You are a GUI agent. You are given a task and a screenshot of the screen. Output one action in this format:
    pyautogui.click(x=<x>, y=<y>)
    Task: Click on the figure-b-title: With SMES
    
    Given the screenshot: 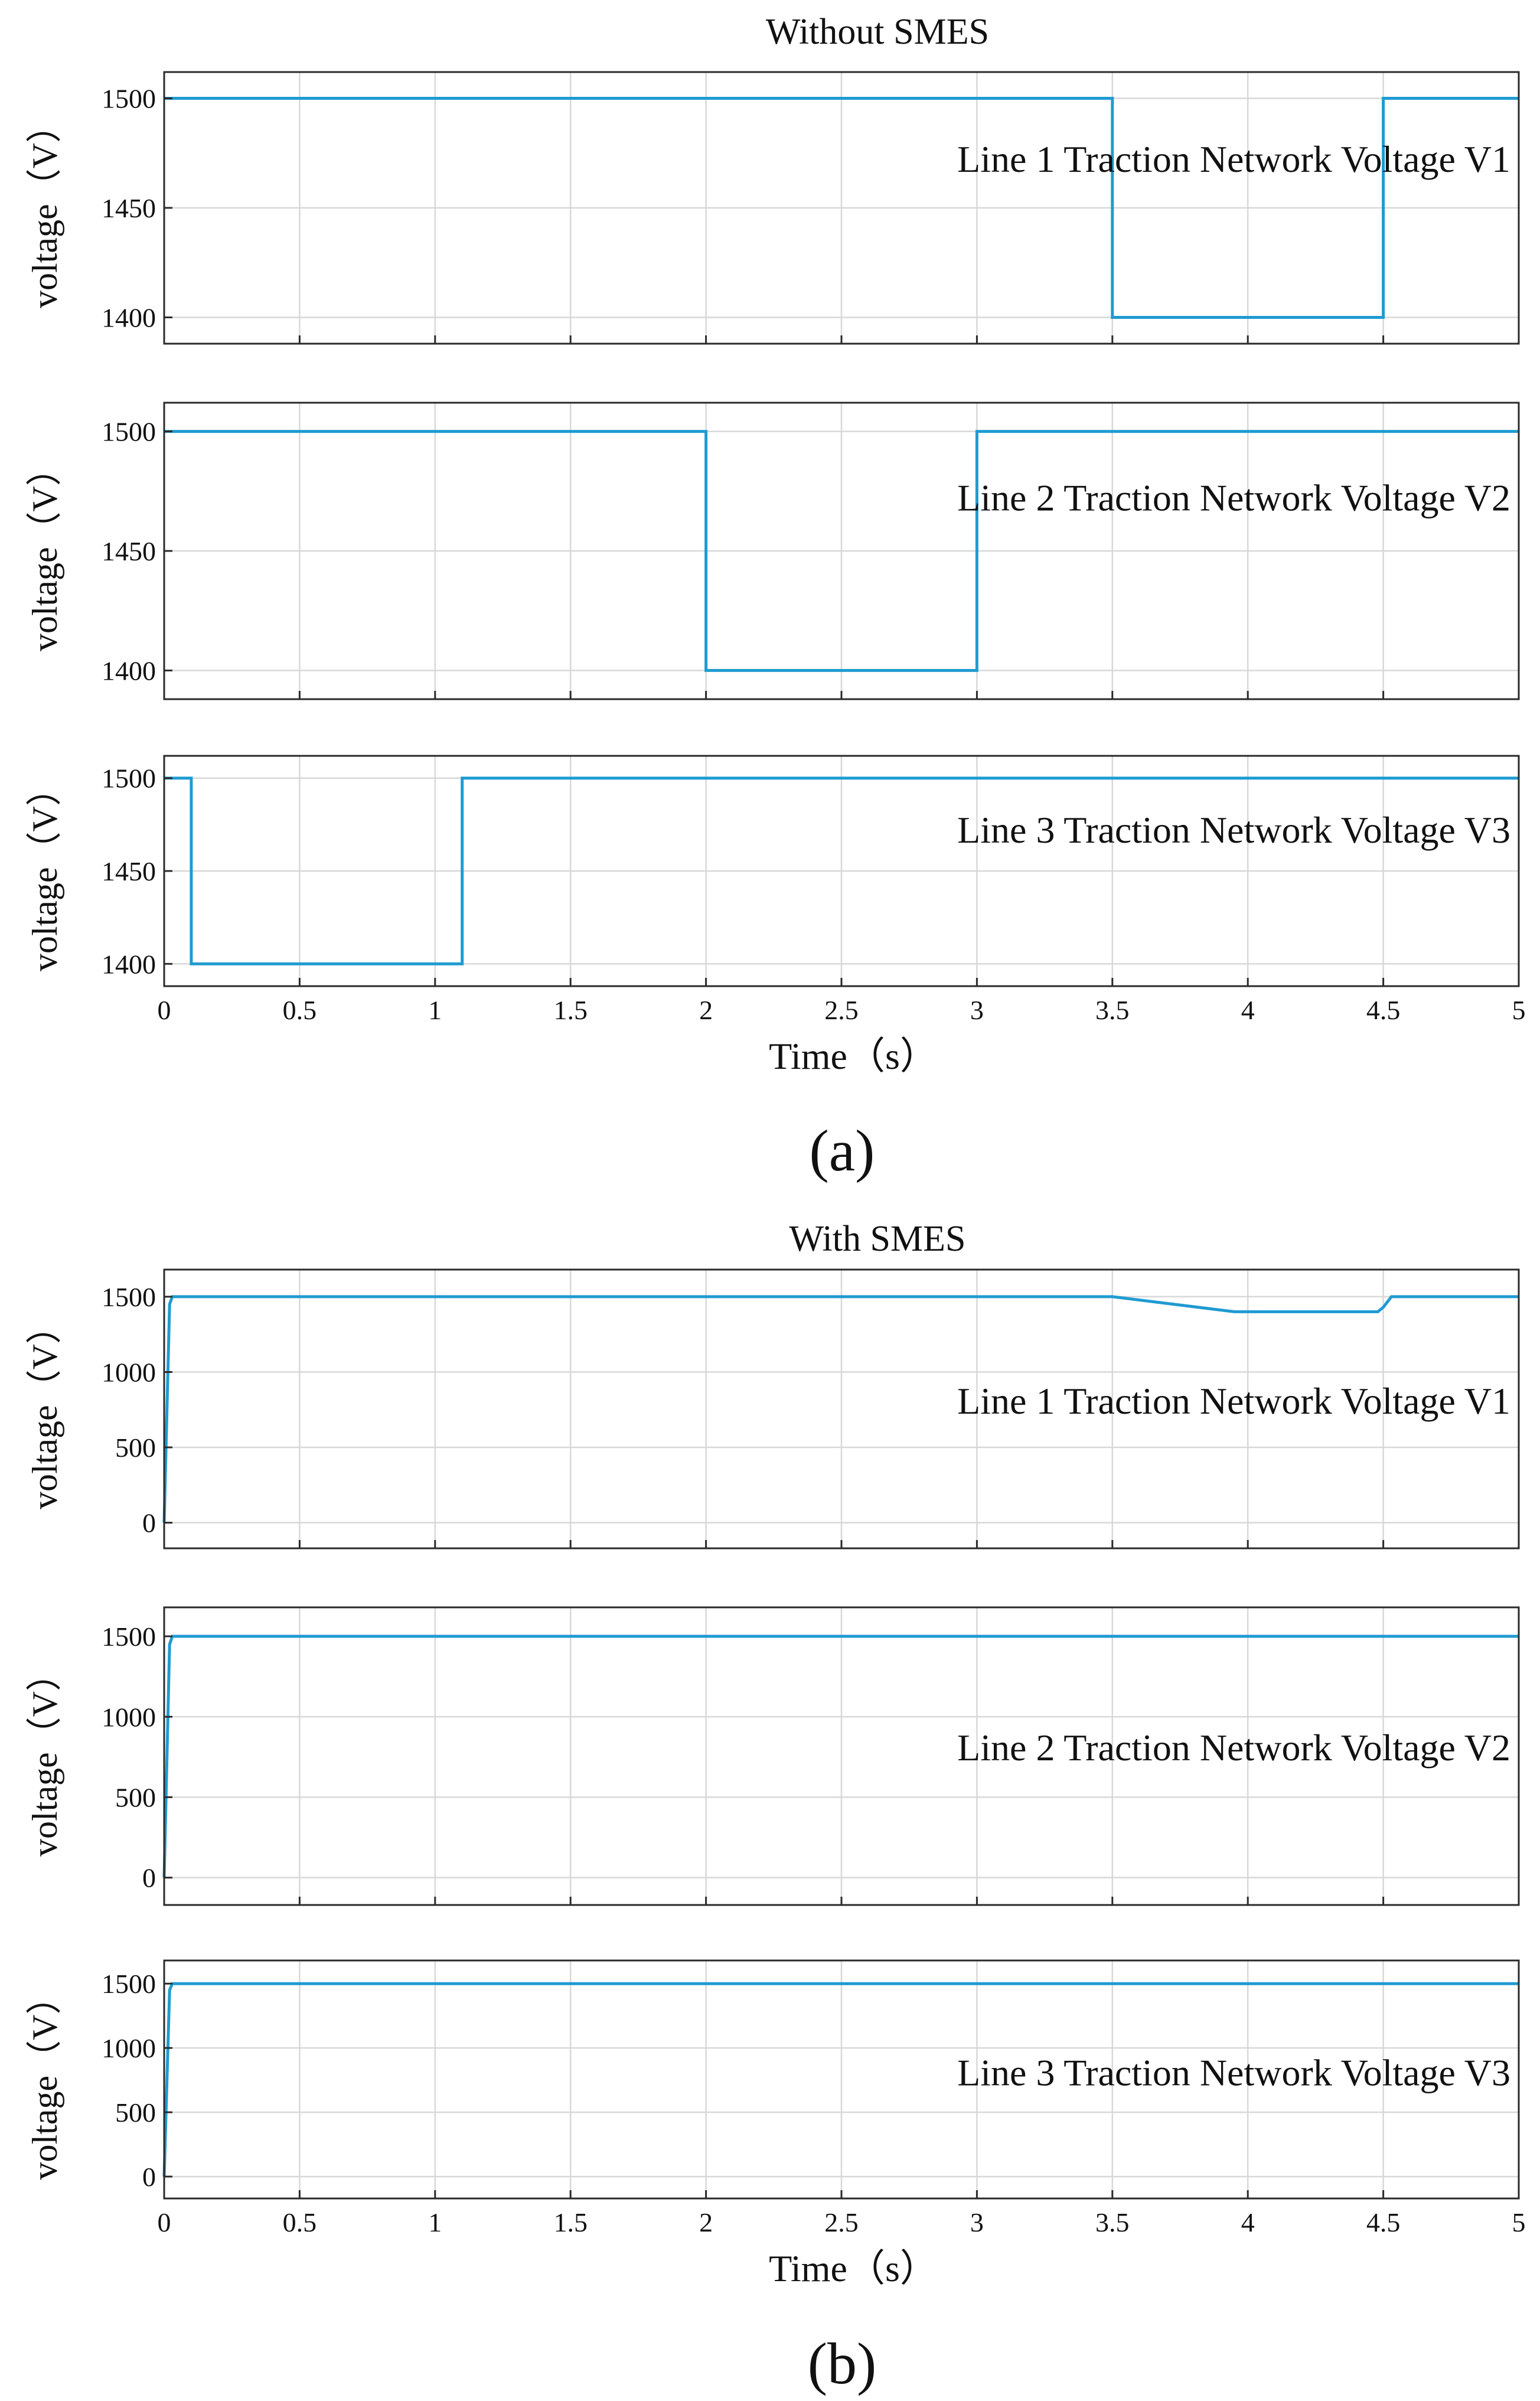 What is the action you would take?
    pyautogui.click(x=877, y=1239)
    